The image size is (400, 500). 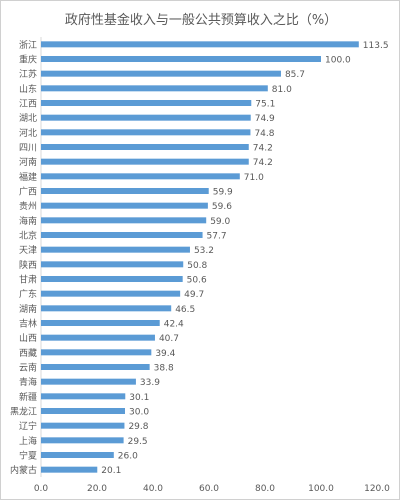 I want to click on value-label: 57.7, so click(x=217, y=237).